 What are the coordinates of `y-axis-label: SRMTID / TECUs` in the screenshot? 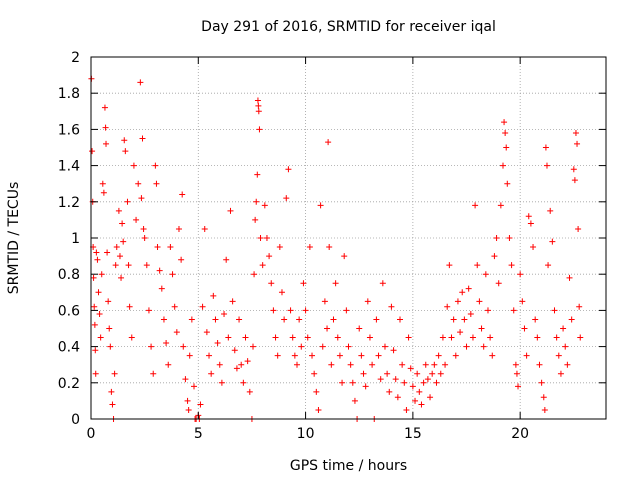 It's located at (14, 238).